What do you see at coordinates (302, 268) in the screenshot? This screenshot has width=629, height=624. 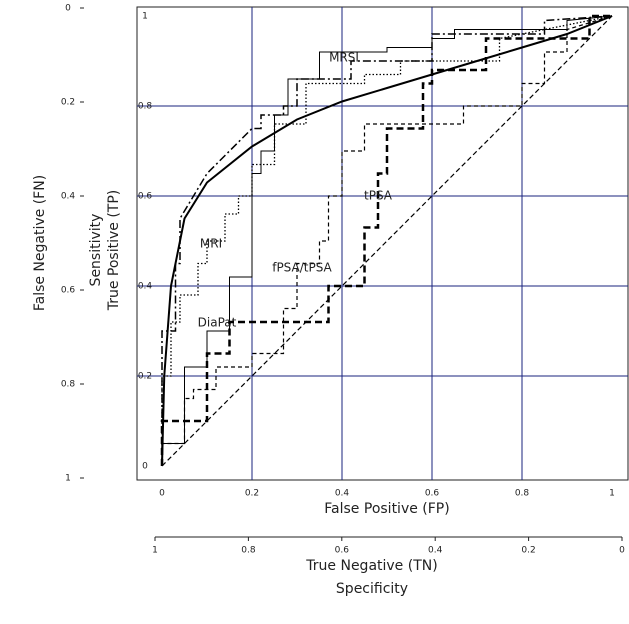 I see `series-label: fPSA/tPSA` at bounding box center [302, 268].